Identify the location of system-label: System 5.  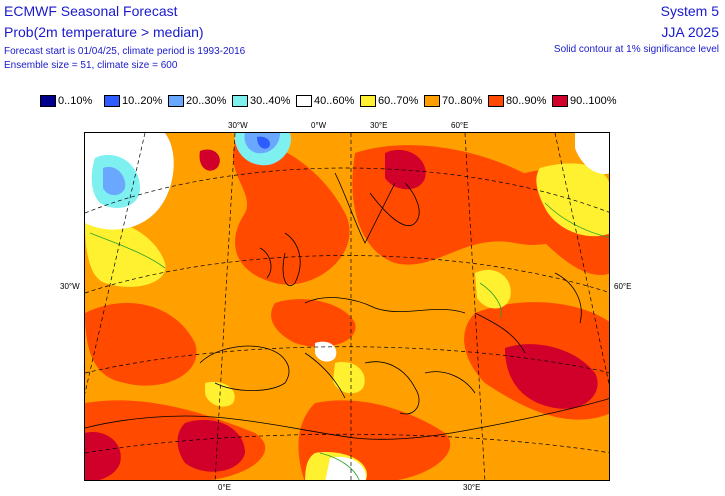
(689, 11).